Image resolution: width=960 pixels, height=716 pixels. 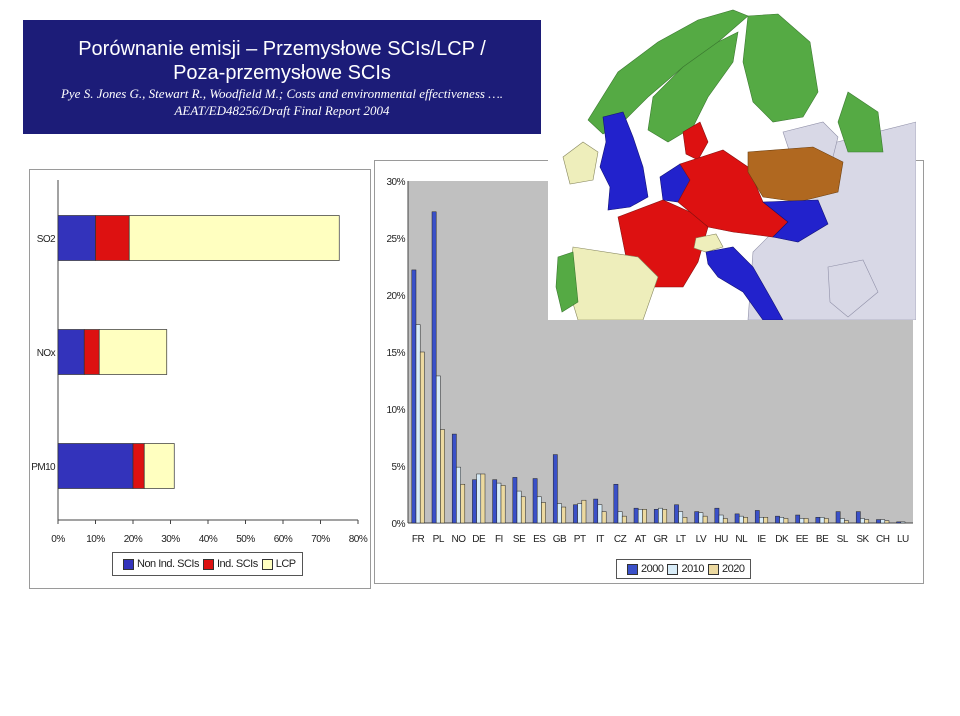 I want to click on legend-swatch-ind-scis, so click(x=208, y=564).